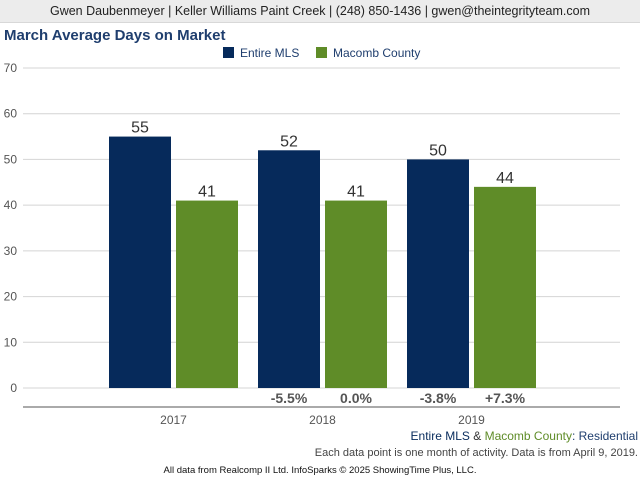 The height and width of the screenshot is (480, 640). I want to click on x-axis-ticks: 2017 2018 2019, so click(322, 420).